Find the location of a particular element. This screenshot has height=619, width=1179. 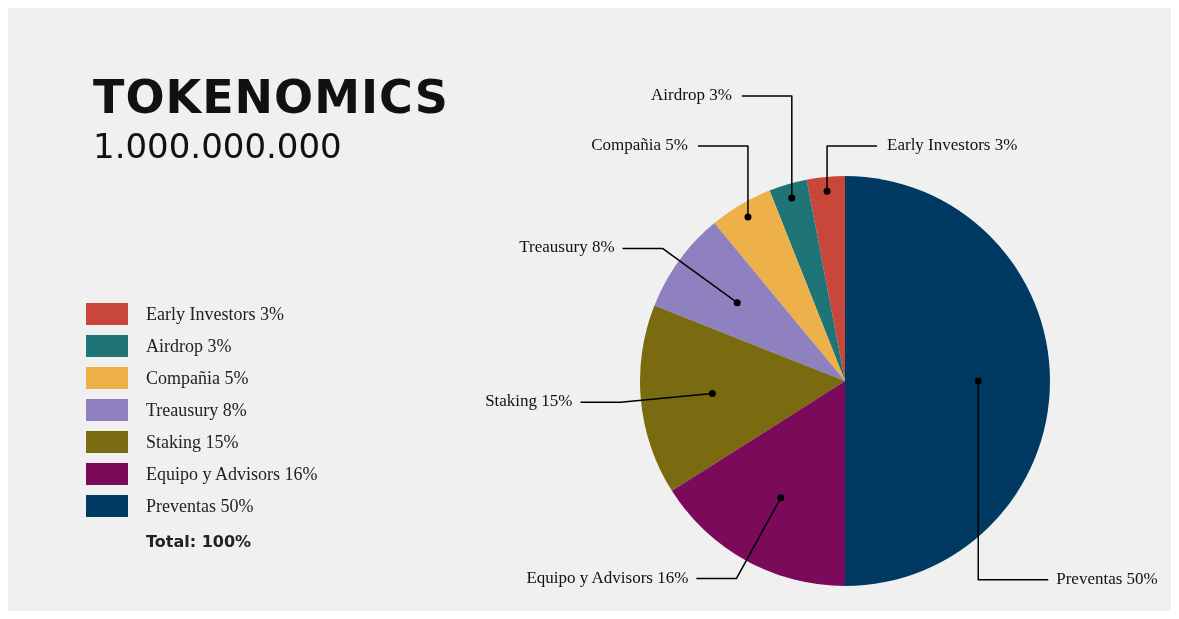

legend-label: Staking 15% is located at coordinates (192, 442).